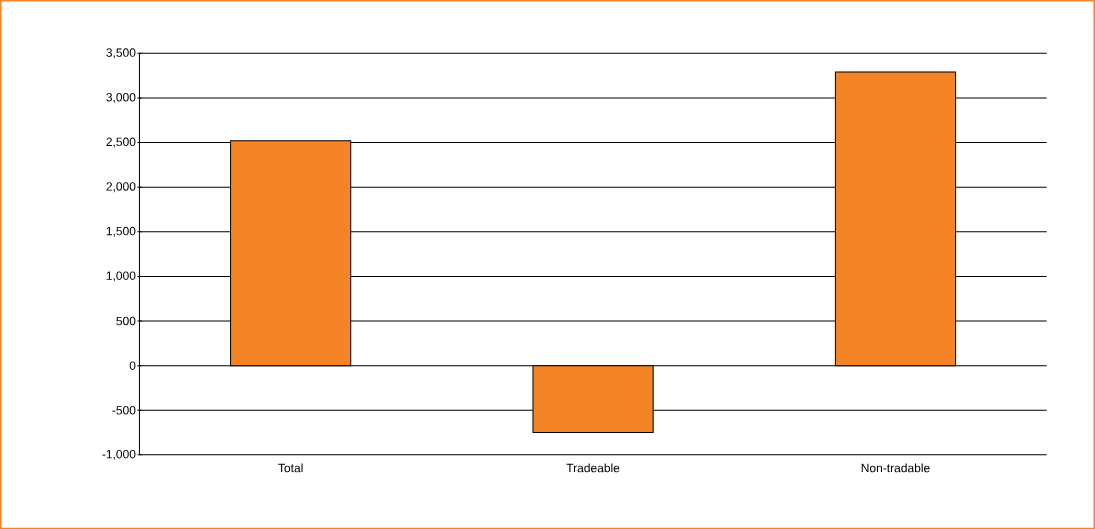 This screenshot has width=1095, height=529. I want to click on y-tick-label: -1,000, so click(119, 454).